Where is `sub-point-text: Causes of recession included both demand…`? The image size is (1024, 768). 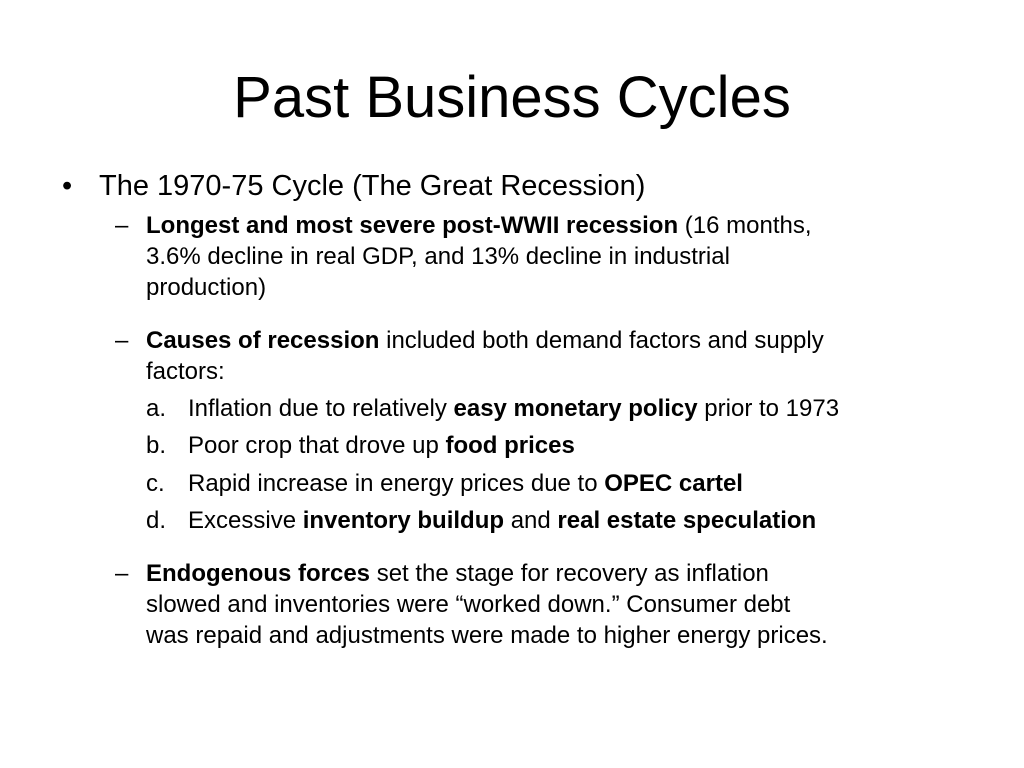
sub-point-text: Causes of recession included both demand… is located at coordinates (561, 356).